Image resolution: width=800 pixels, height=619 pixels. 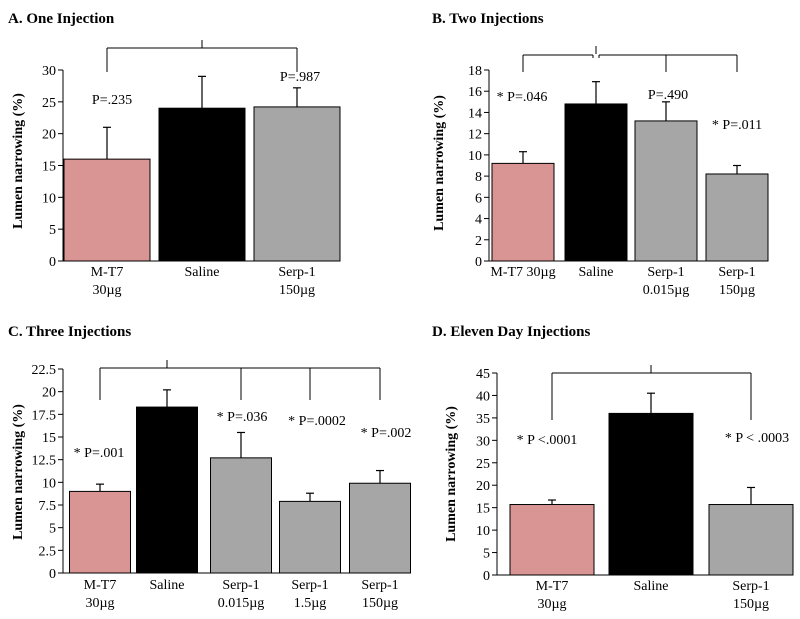 What do you see at coordinates (61, 19) in the screenshot?
I see `panel-title: A. One Injection` at bounding box center [61, 19].